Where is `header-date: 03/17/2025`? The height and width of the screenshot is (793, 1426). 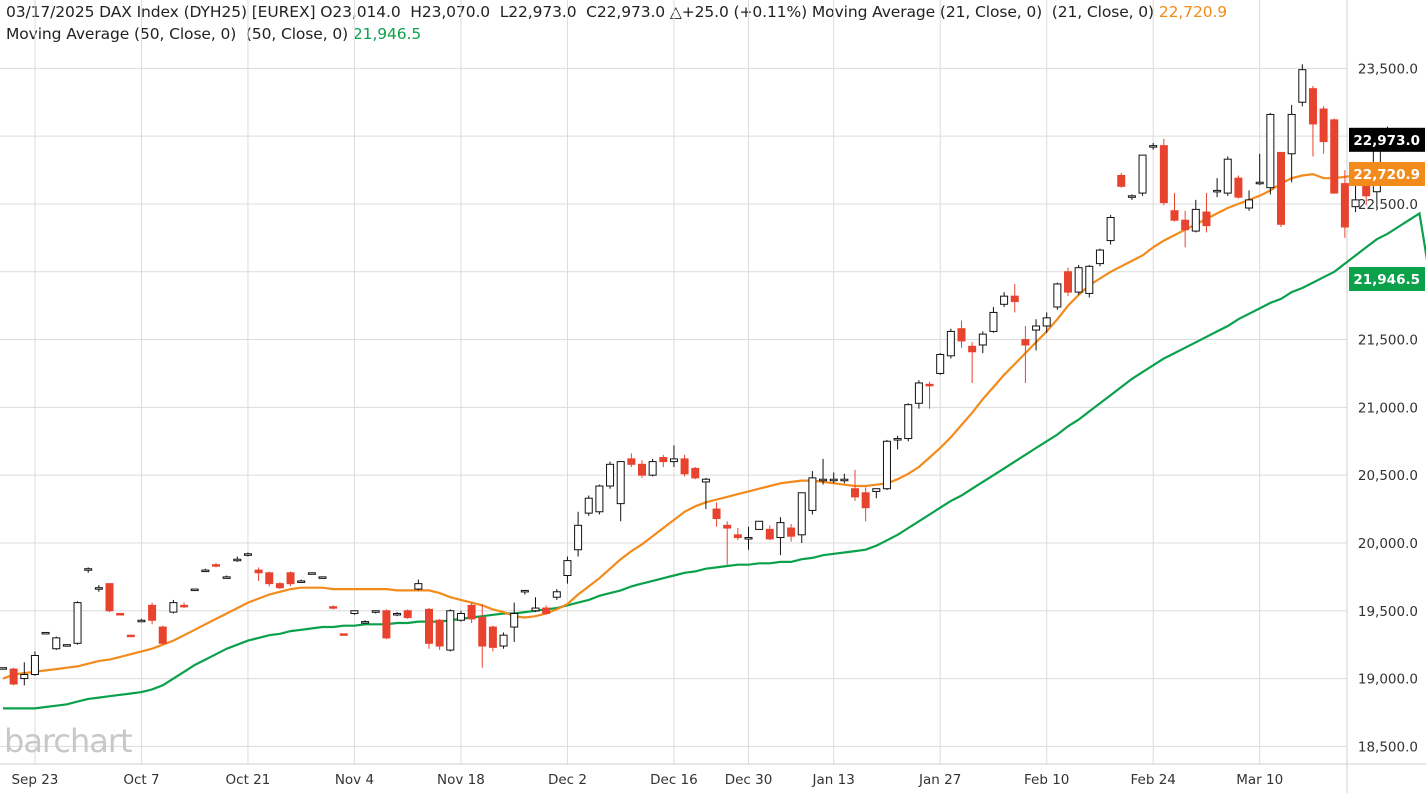
header-date: 03/17/2025 is located at coordinates (50, 12).